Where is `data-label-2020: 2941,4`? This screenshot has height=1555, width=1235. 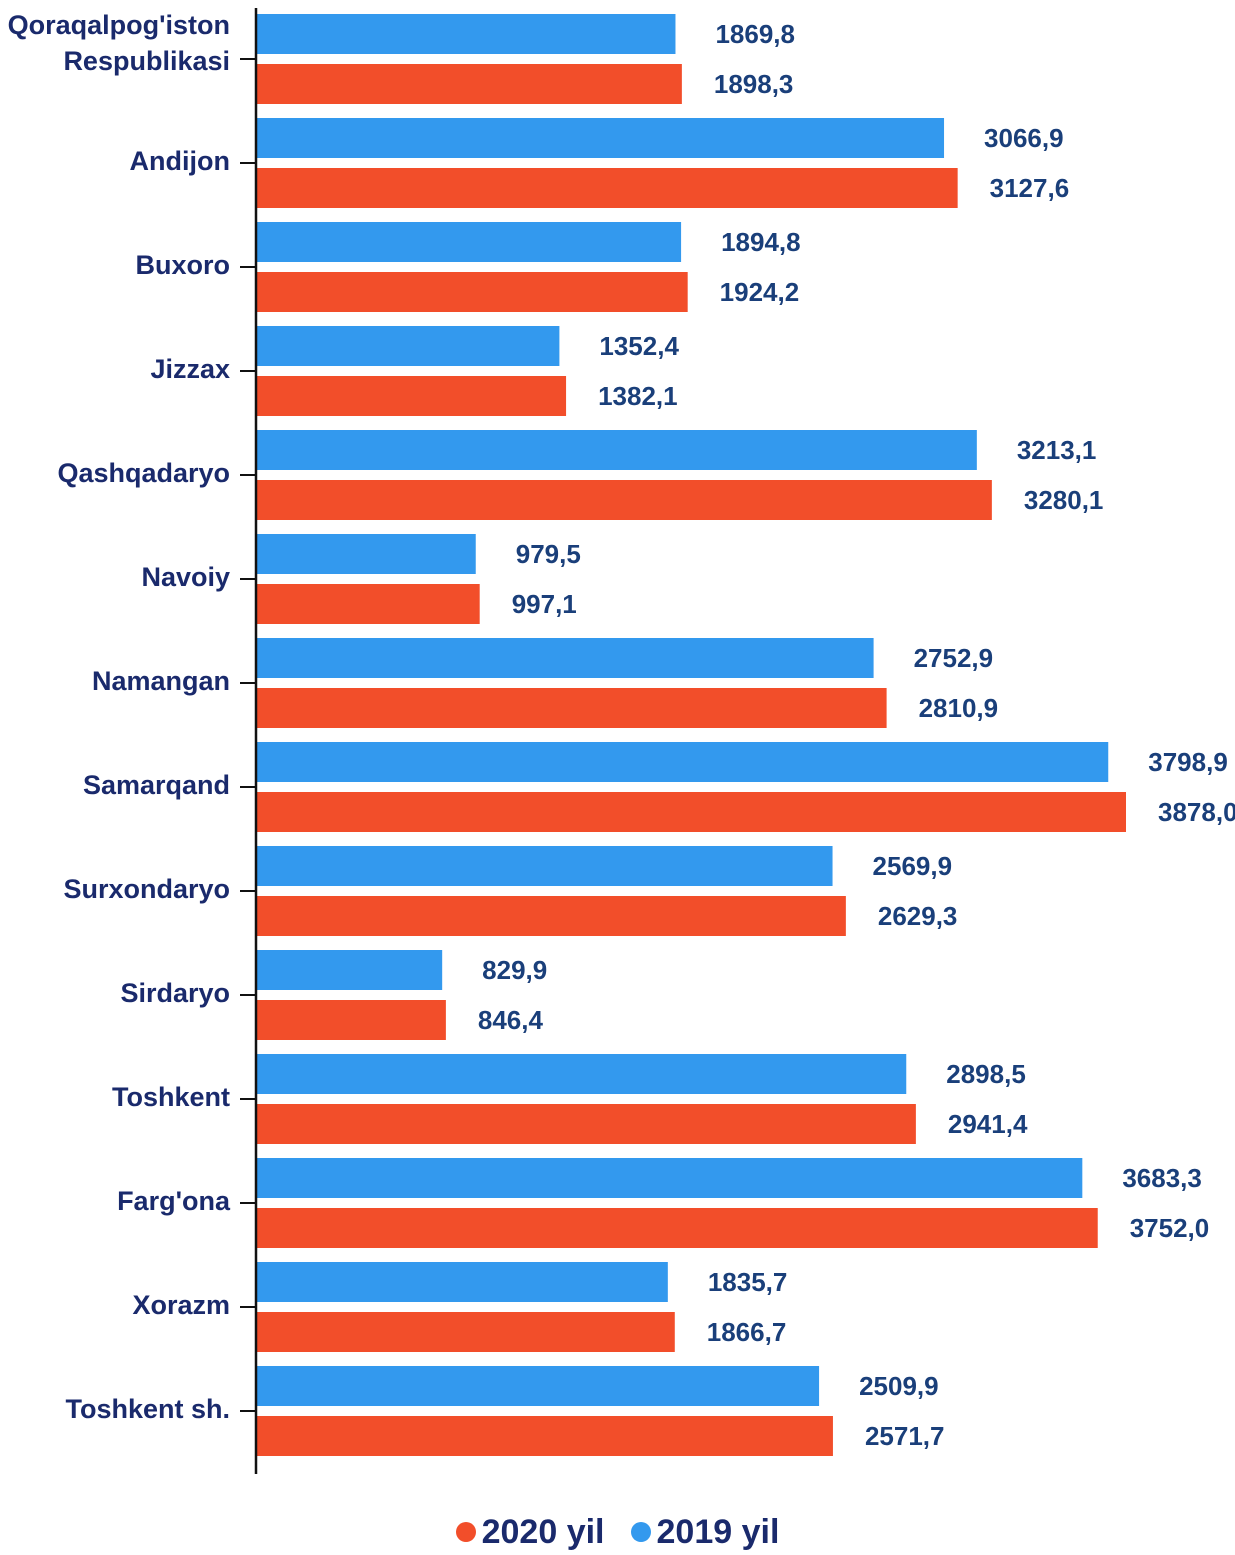 data-label-2020: 2941,4 is located at coordinates (988, 1124).